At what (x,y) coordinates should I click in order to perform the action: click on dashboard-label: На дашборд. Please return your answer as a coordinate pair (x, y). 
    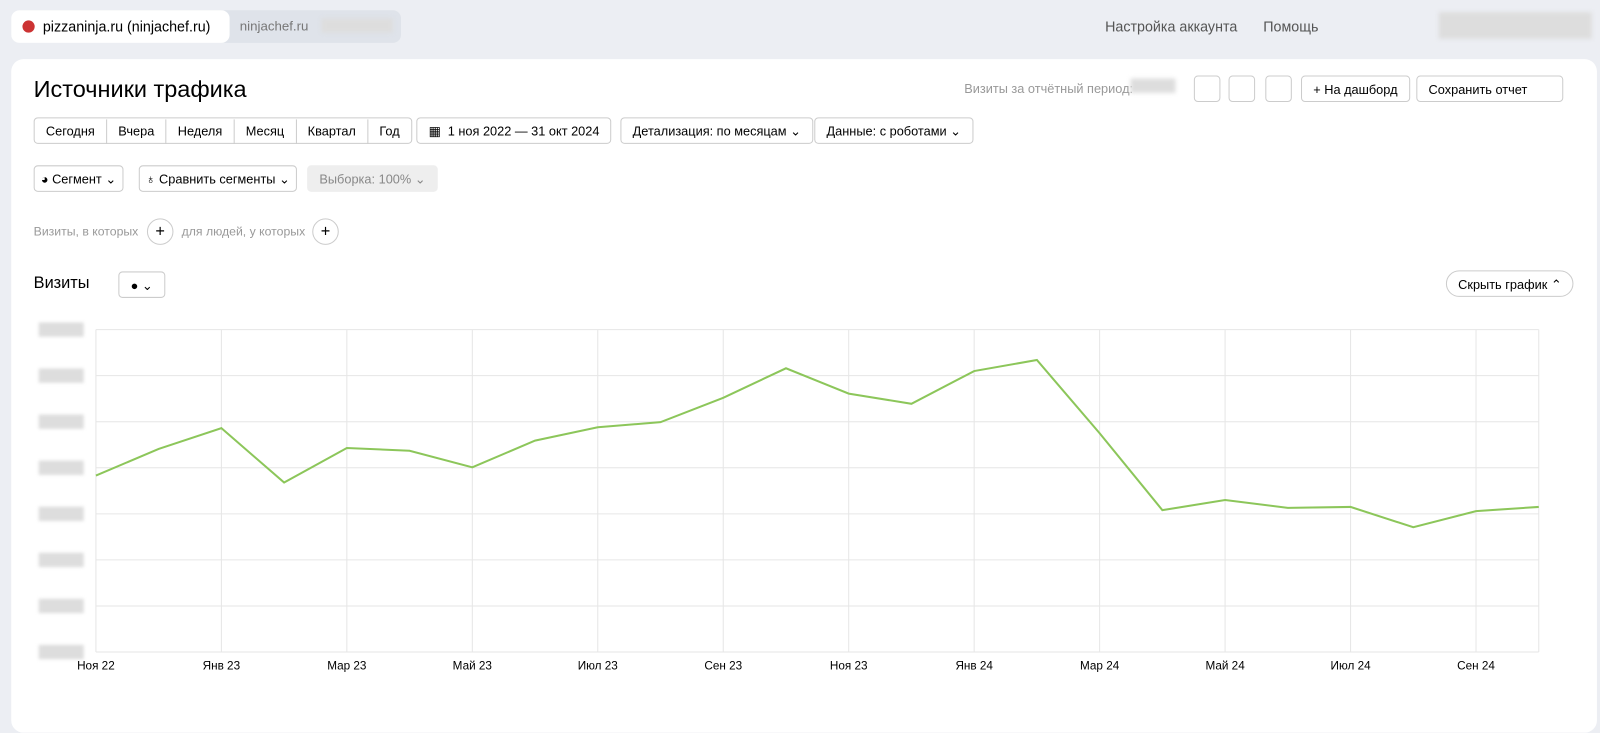
    Looking at the image, I should click on (1361, 89).